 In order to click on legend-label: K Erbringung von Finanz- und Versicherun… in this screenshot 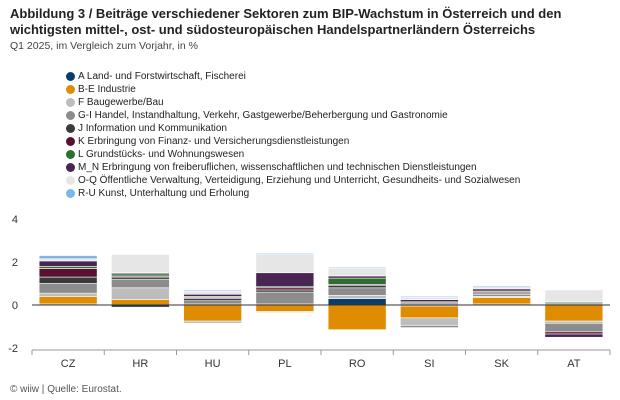, I will do `click(214, 141)`.